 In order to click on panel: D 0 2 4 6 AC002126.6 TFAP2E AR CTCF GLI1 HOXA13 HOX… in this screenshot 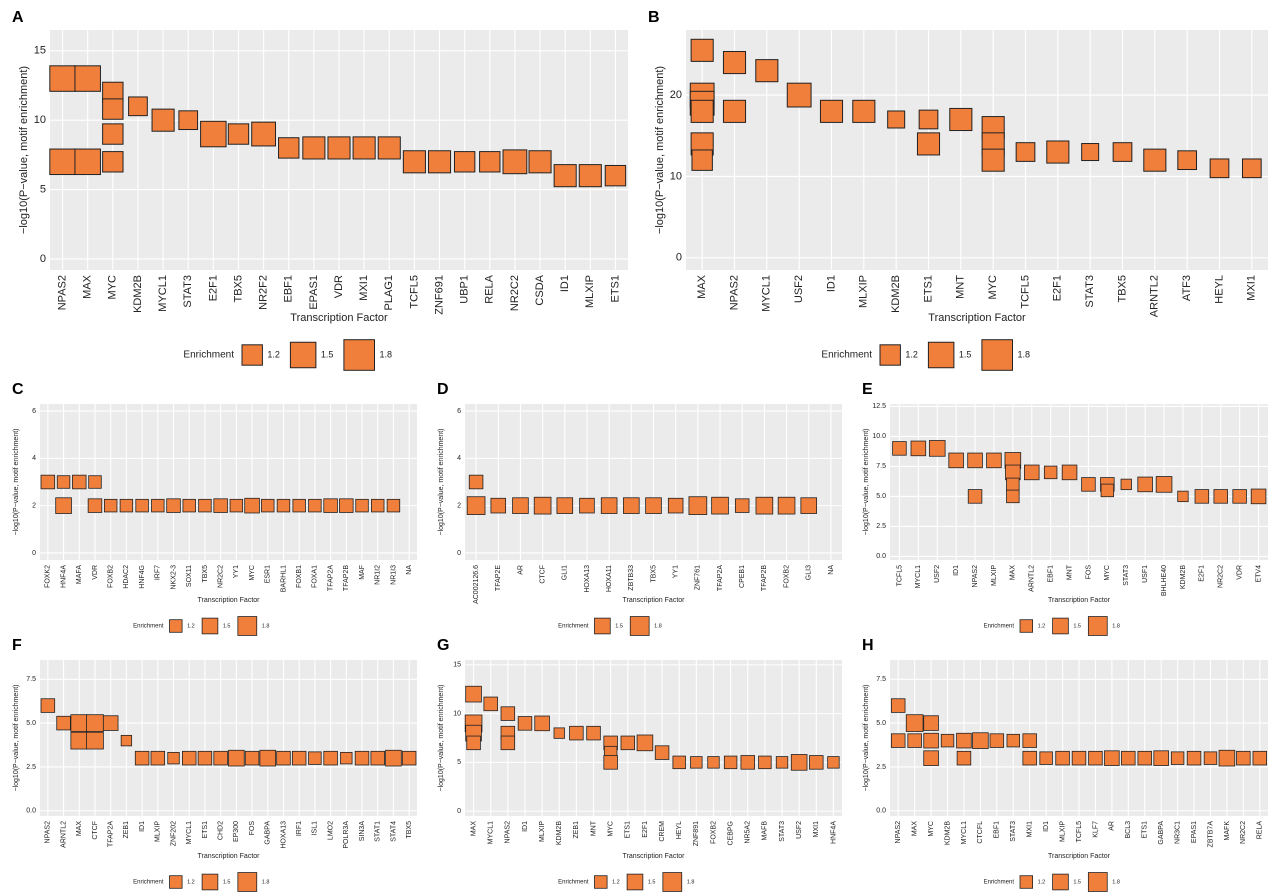, I will do `click(639, 508)`.